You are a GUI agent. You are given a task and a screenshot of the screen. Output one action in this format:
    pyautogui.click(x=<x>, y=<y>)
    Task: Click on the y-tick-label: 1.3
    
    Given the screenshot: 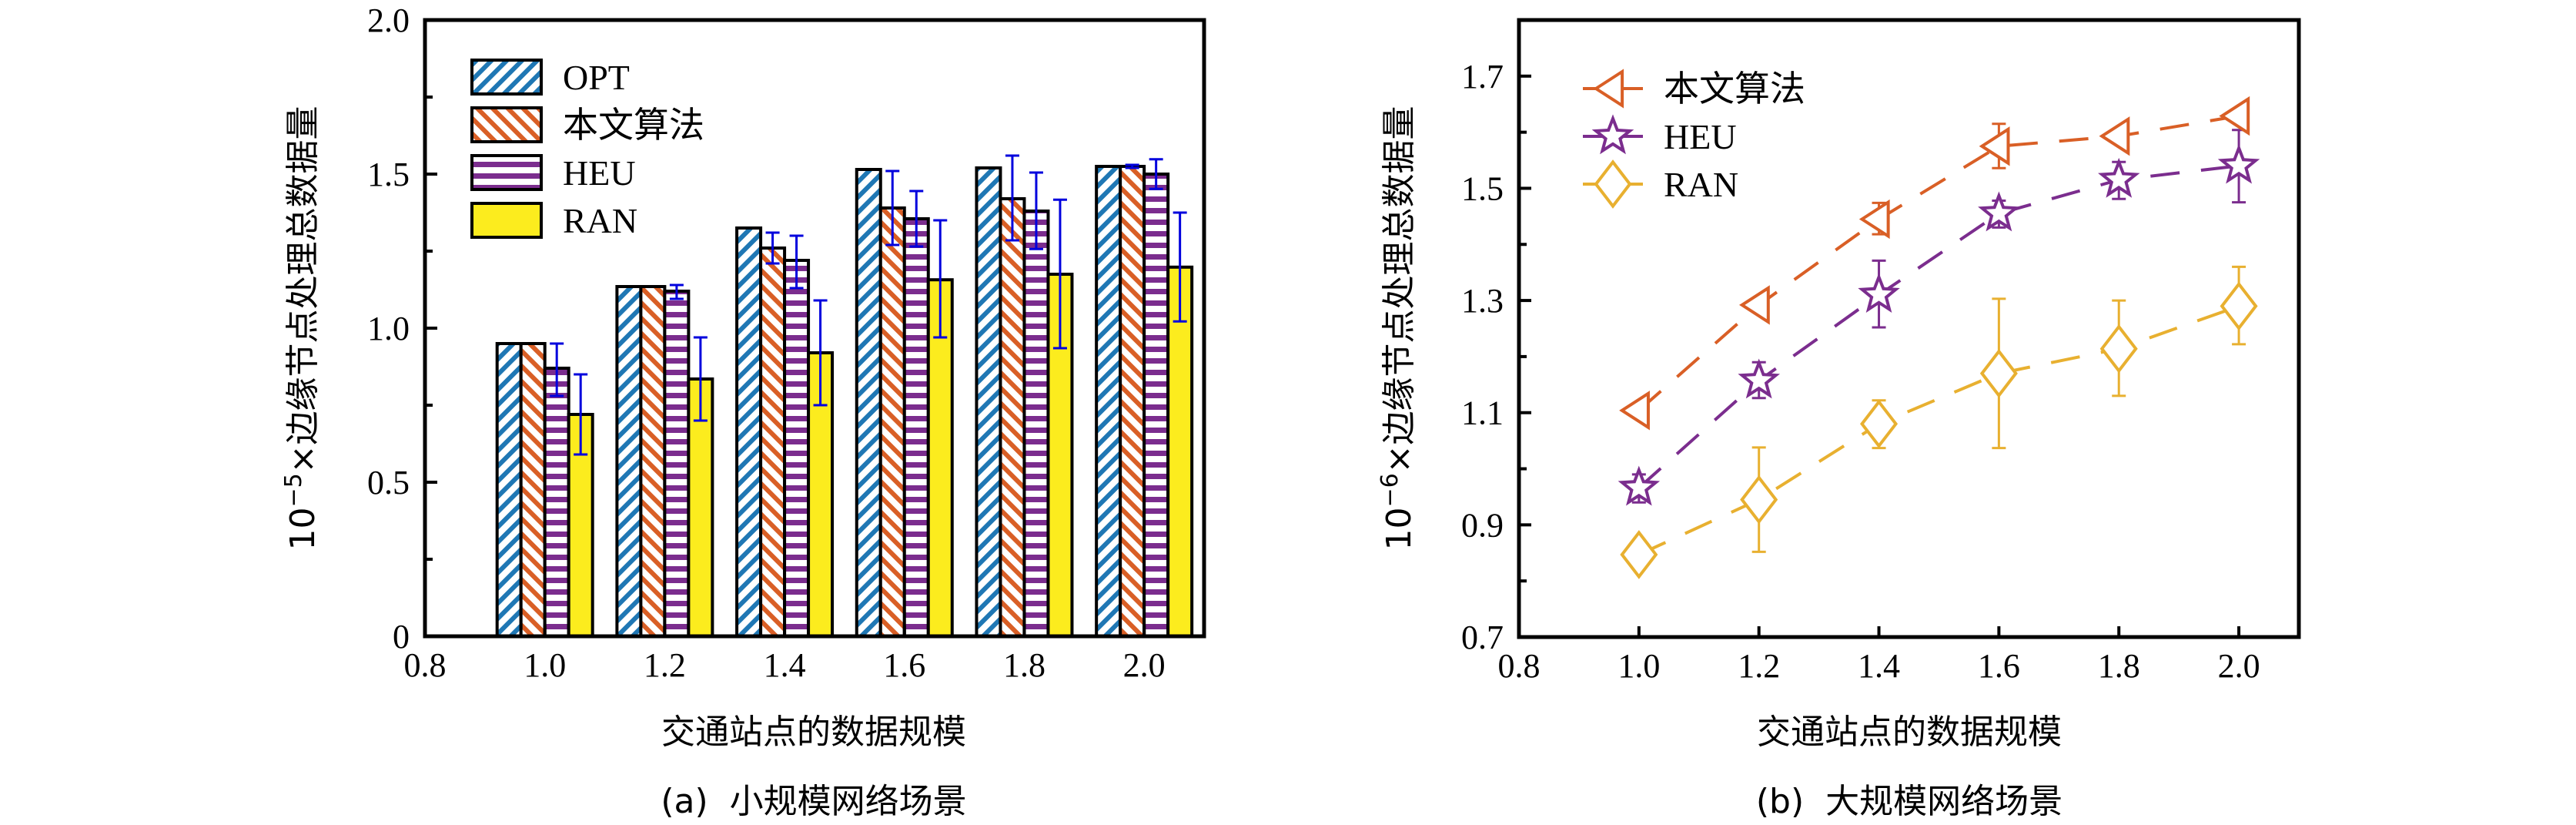 What is the action you would take?
    pyautogui.click(x=1483, y=301)
    